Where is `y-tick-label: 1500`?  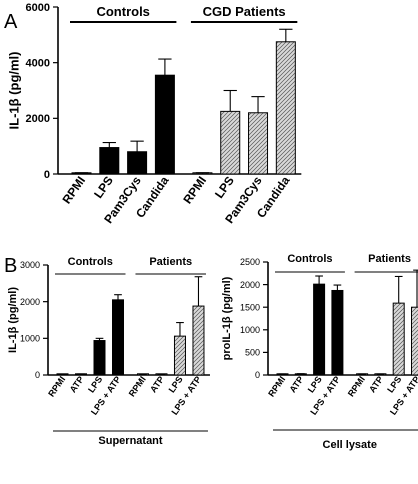
y-tick-label: 1500 is located at coordinates (250, 307).